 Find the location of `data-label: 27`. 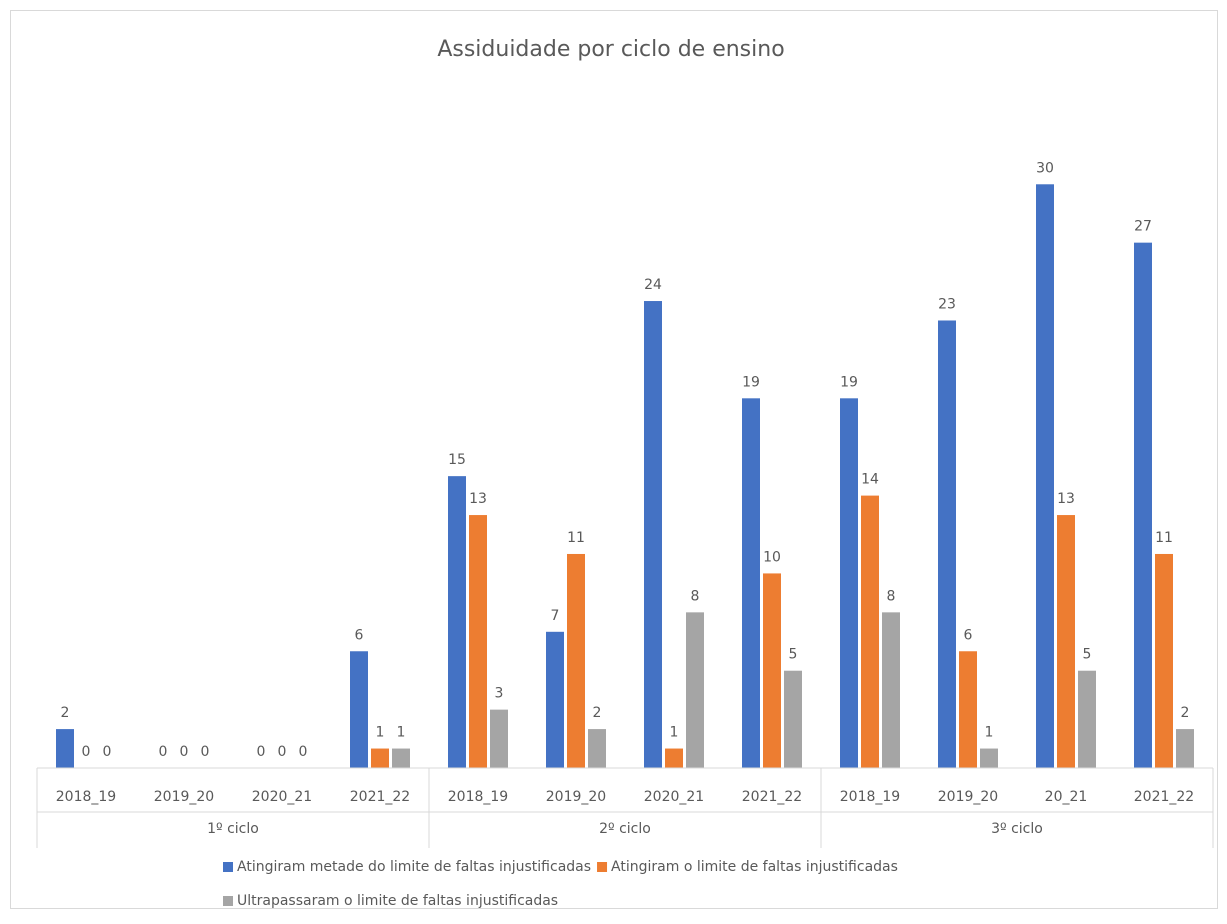

data-label: 27 is located at coordinates (1143, 227).